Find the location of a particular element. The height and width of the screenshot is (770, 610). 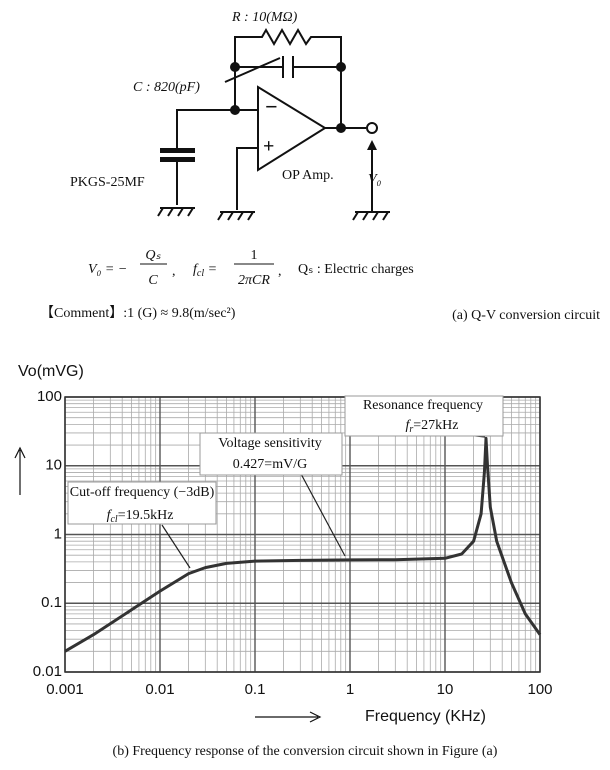

x-axis-label: Frequency (KHz) is located at coordinates (425, 716).